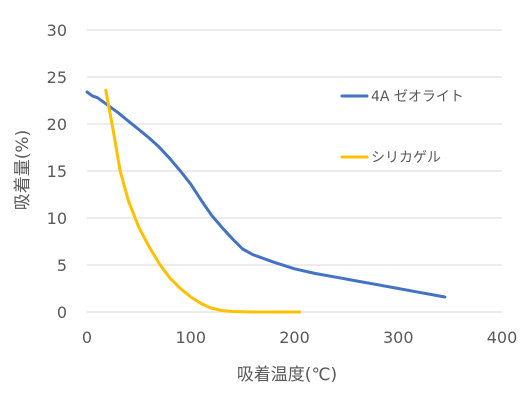 This screenshot has height=400, width=528. Describe the element at coordinates (57, 218) in the screenshot. I see `y-tick-label: 10` at that location.